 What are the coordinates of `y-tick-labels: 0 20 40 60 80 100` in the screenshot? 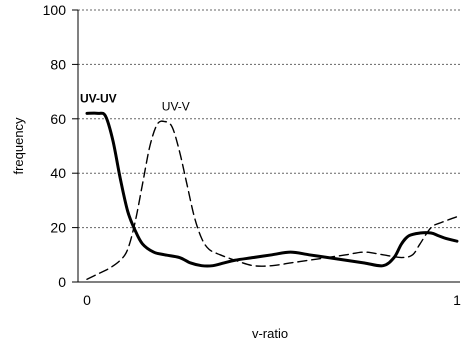 It's located at (55, 146).